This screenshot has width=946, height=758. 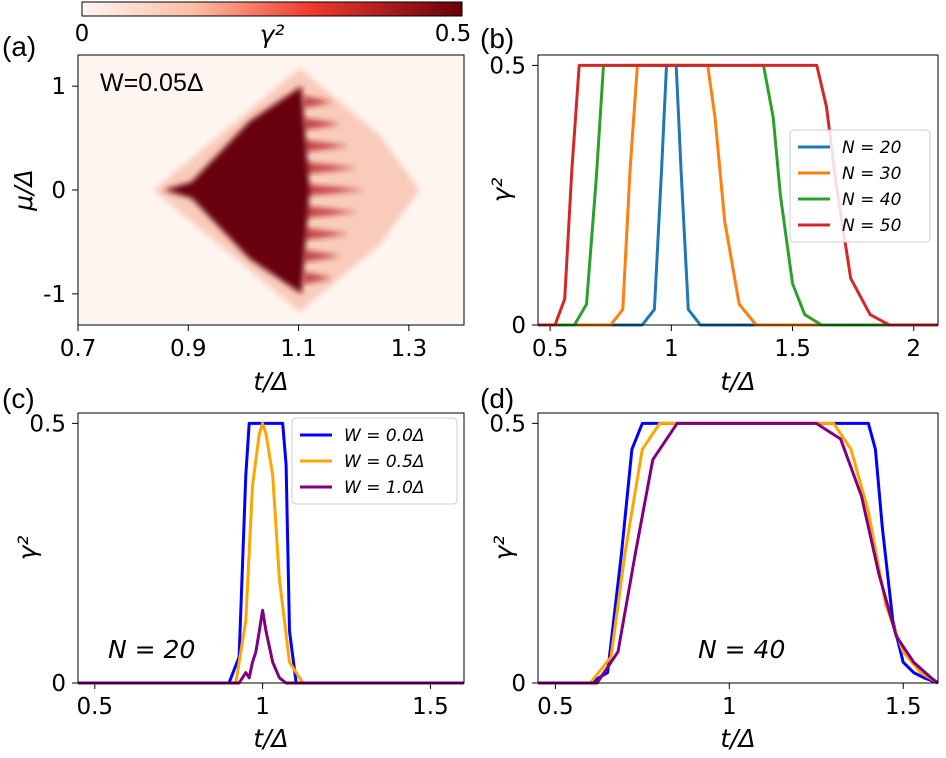 I want to click on panel-c-label: (c), so click(x=18, y=398).